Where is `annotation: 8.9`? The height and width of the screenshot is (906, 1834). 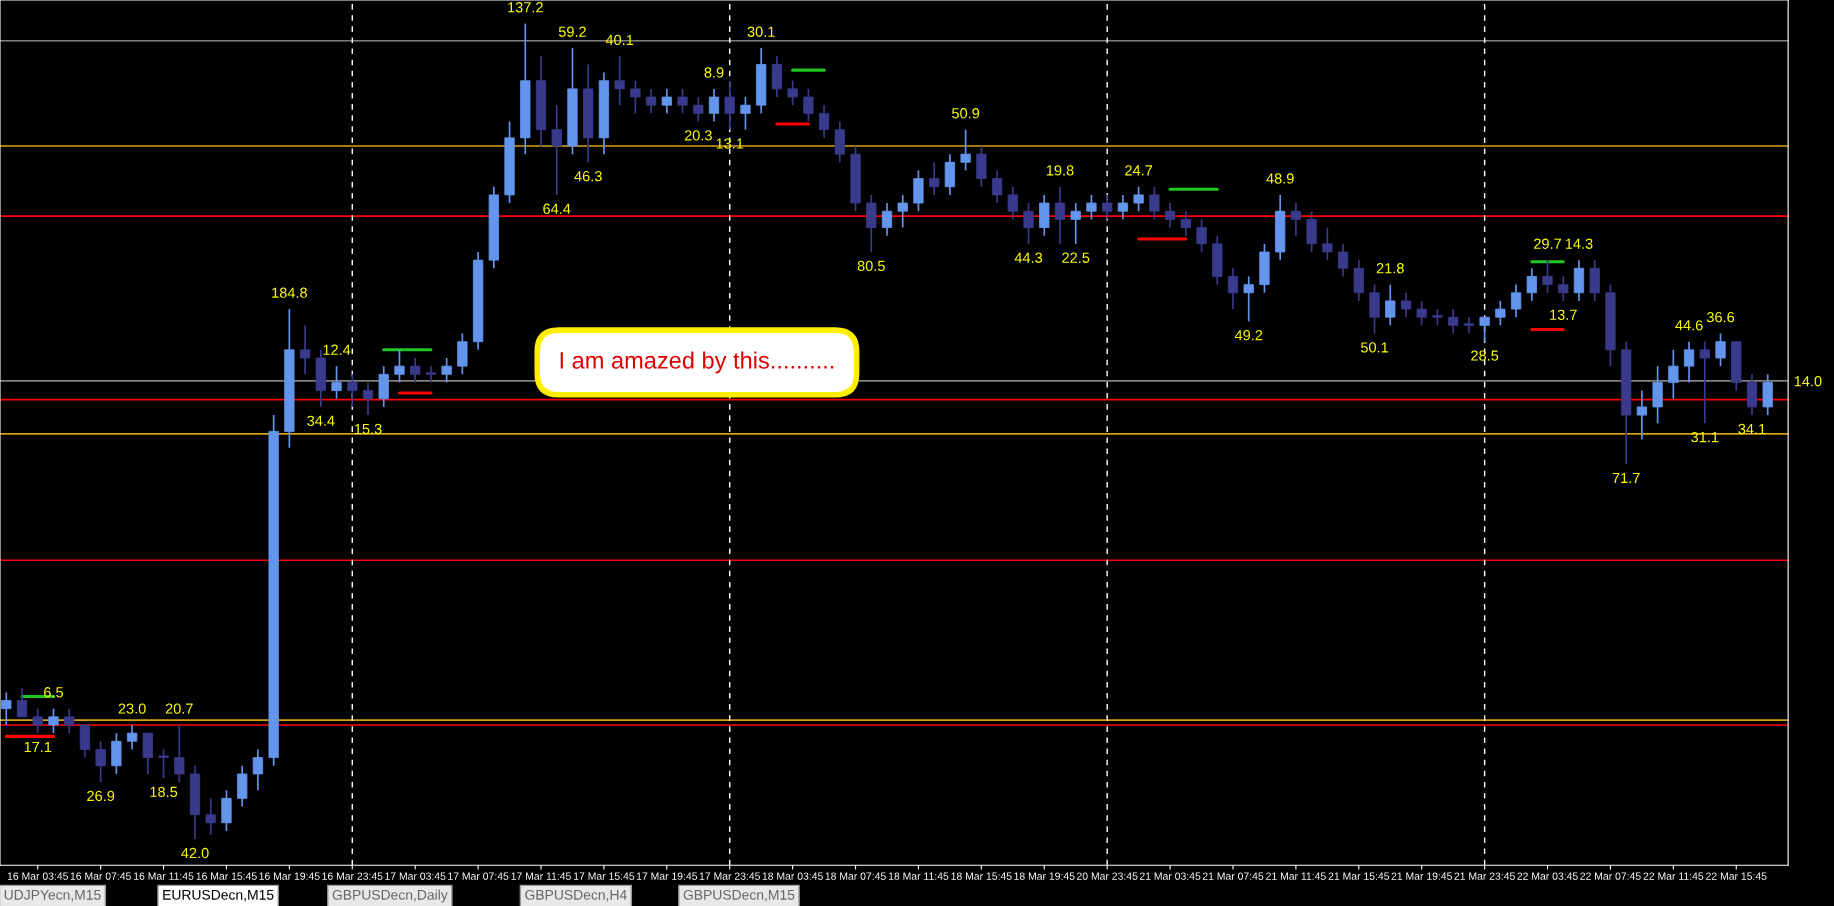 annotation: 8.9 is located at coordinates (714, 72).